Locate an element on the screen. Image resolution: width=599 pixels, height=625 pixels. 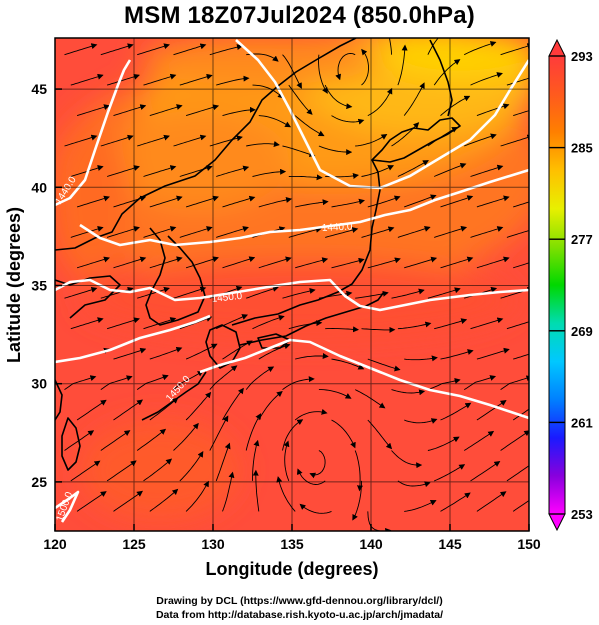
colorbar-bar is located at coordinates (557, 285).